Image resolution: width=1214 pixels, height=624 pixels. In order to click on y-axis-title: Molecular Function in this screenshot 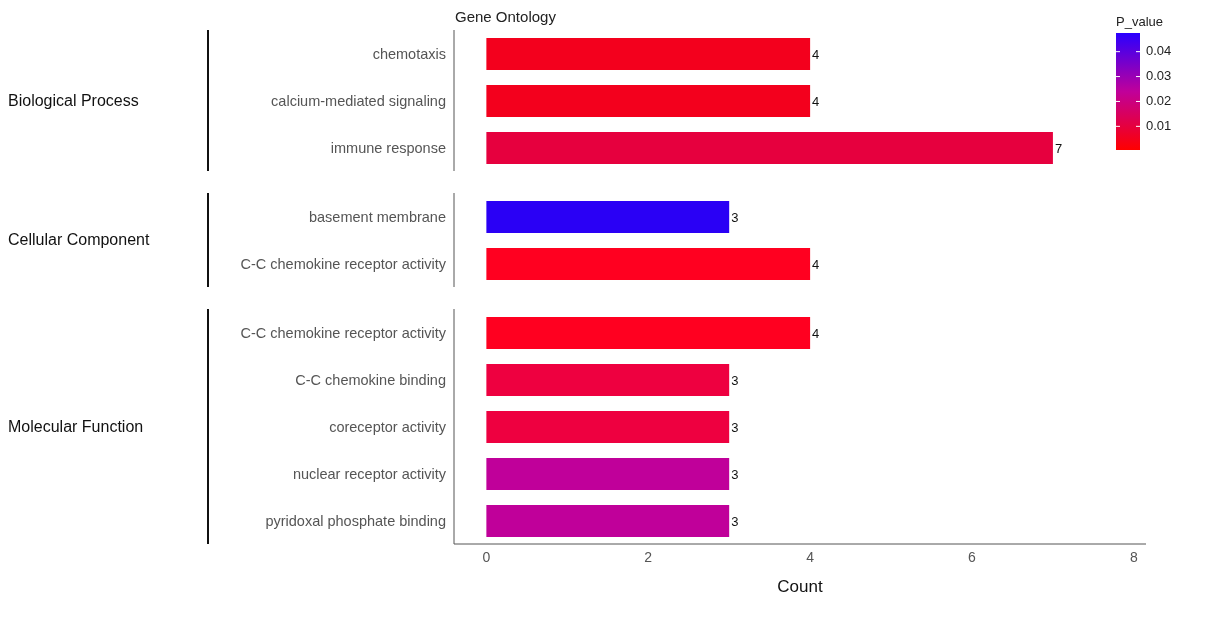, I will do `click(76, 426)`.